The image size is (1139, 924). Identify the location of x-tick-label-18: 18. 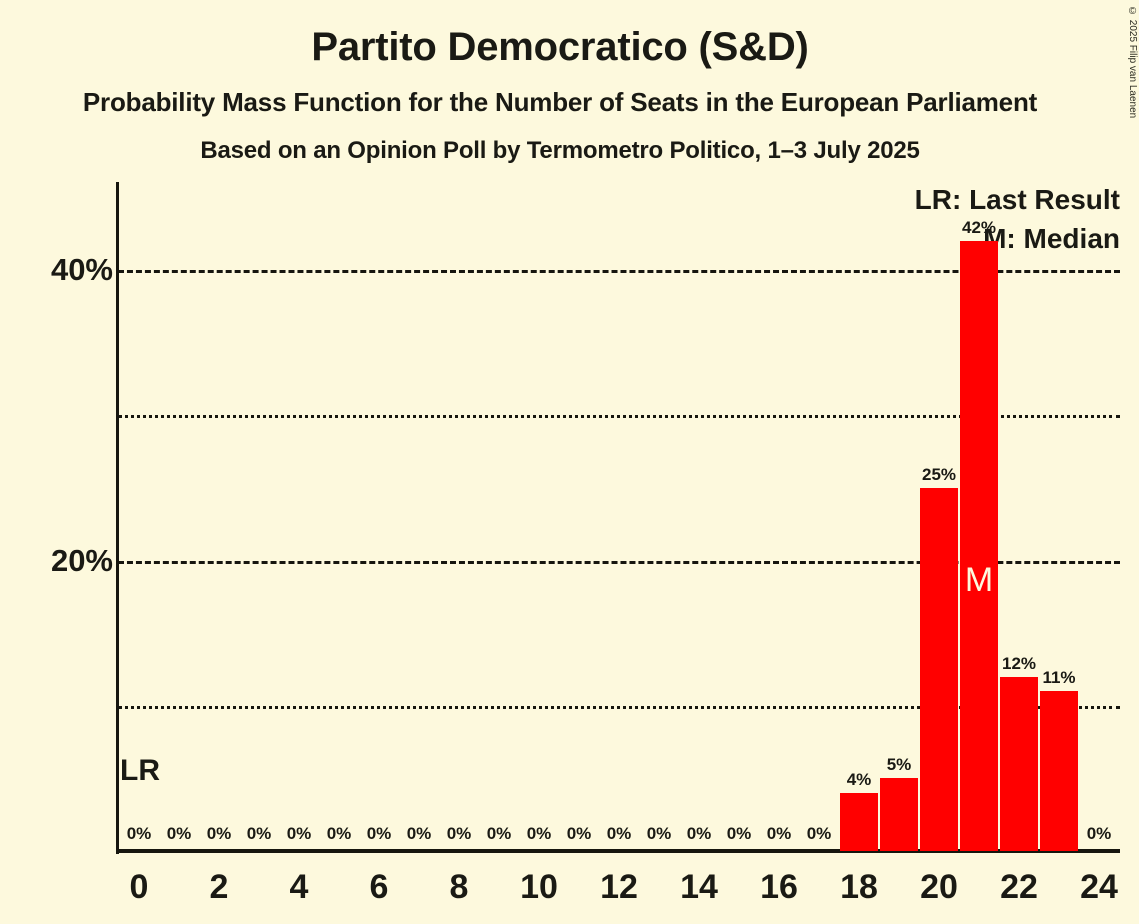
(859, 887).